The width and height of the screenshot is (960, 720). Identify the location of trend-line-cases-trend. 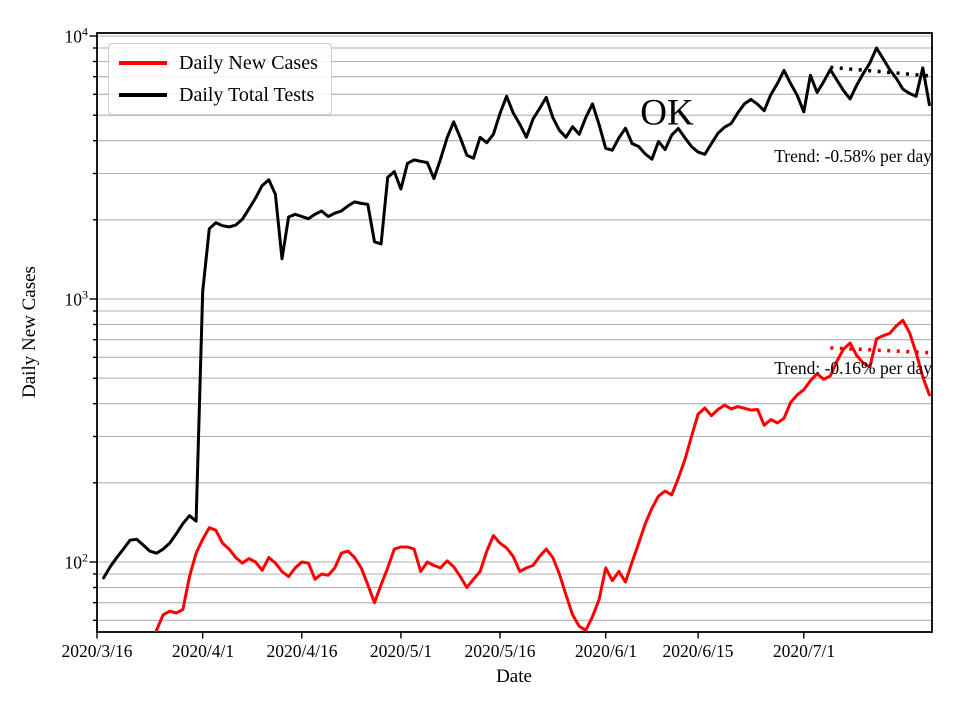
(880, 350).